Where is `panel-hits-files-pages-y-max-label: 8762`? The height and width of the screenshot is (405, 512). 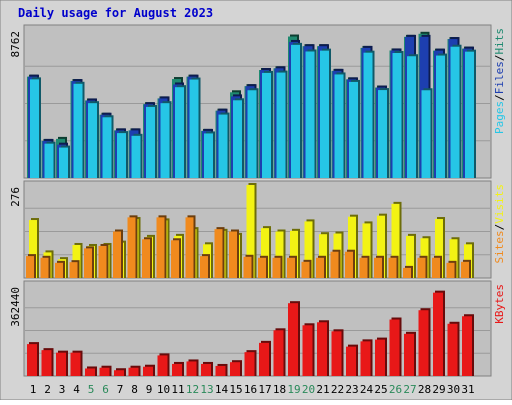 panel-hits-files-pages-y-max-label: 8762 is located at coordinates (15, 44).